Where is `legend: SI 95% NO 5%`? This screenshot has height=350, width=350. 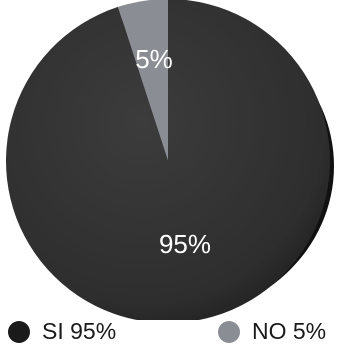
legend: SI 95% NO 5% is located at coordinates (175, 334).